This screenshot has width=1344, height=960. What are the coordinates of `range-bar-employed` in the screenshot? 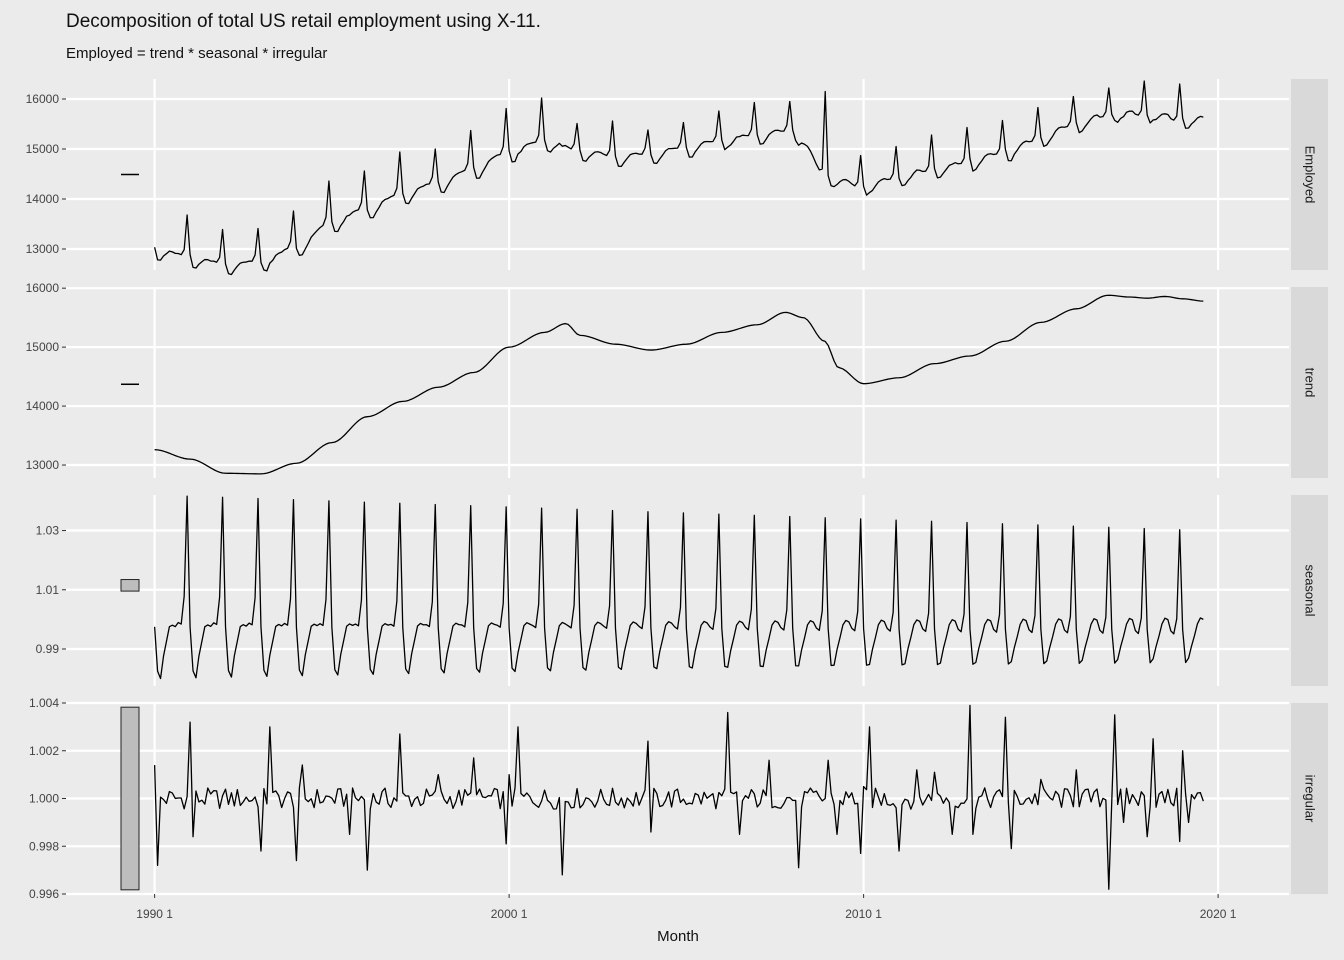 It's located at (130, 174).